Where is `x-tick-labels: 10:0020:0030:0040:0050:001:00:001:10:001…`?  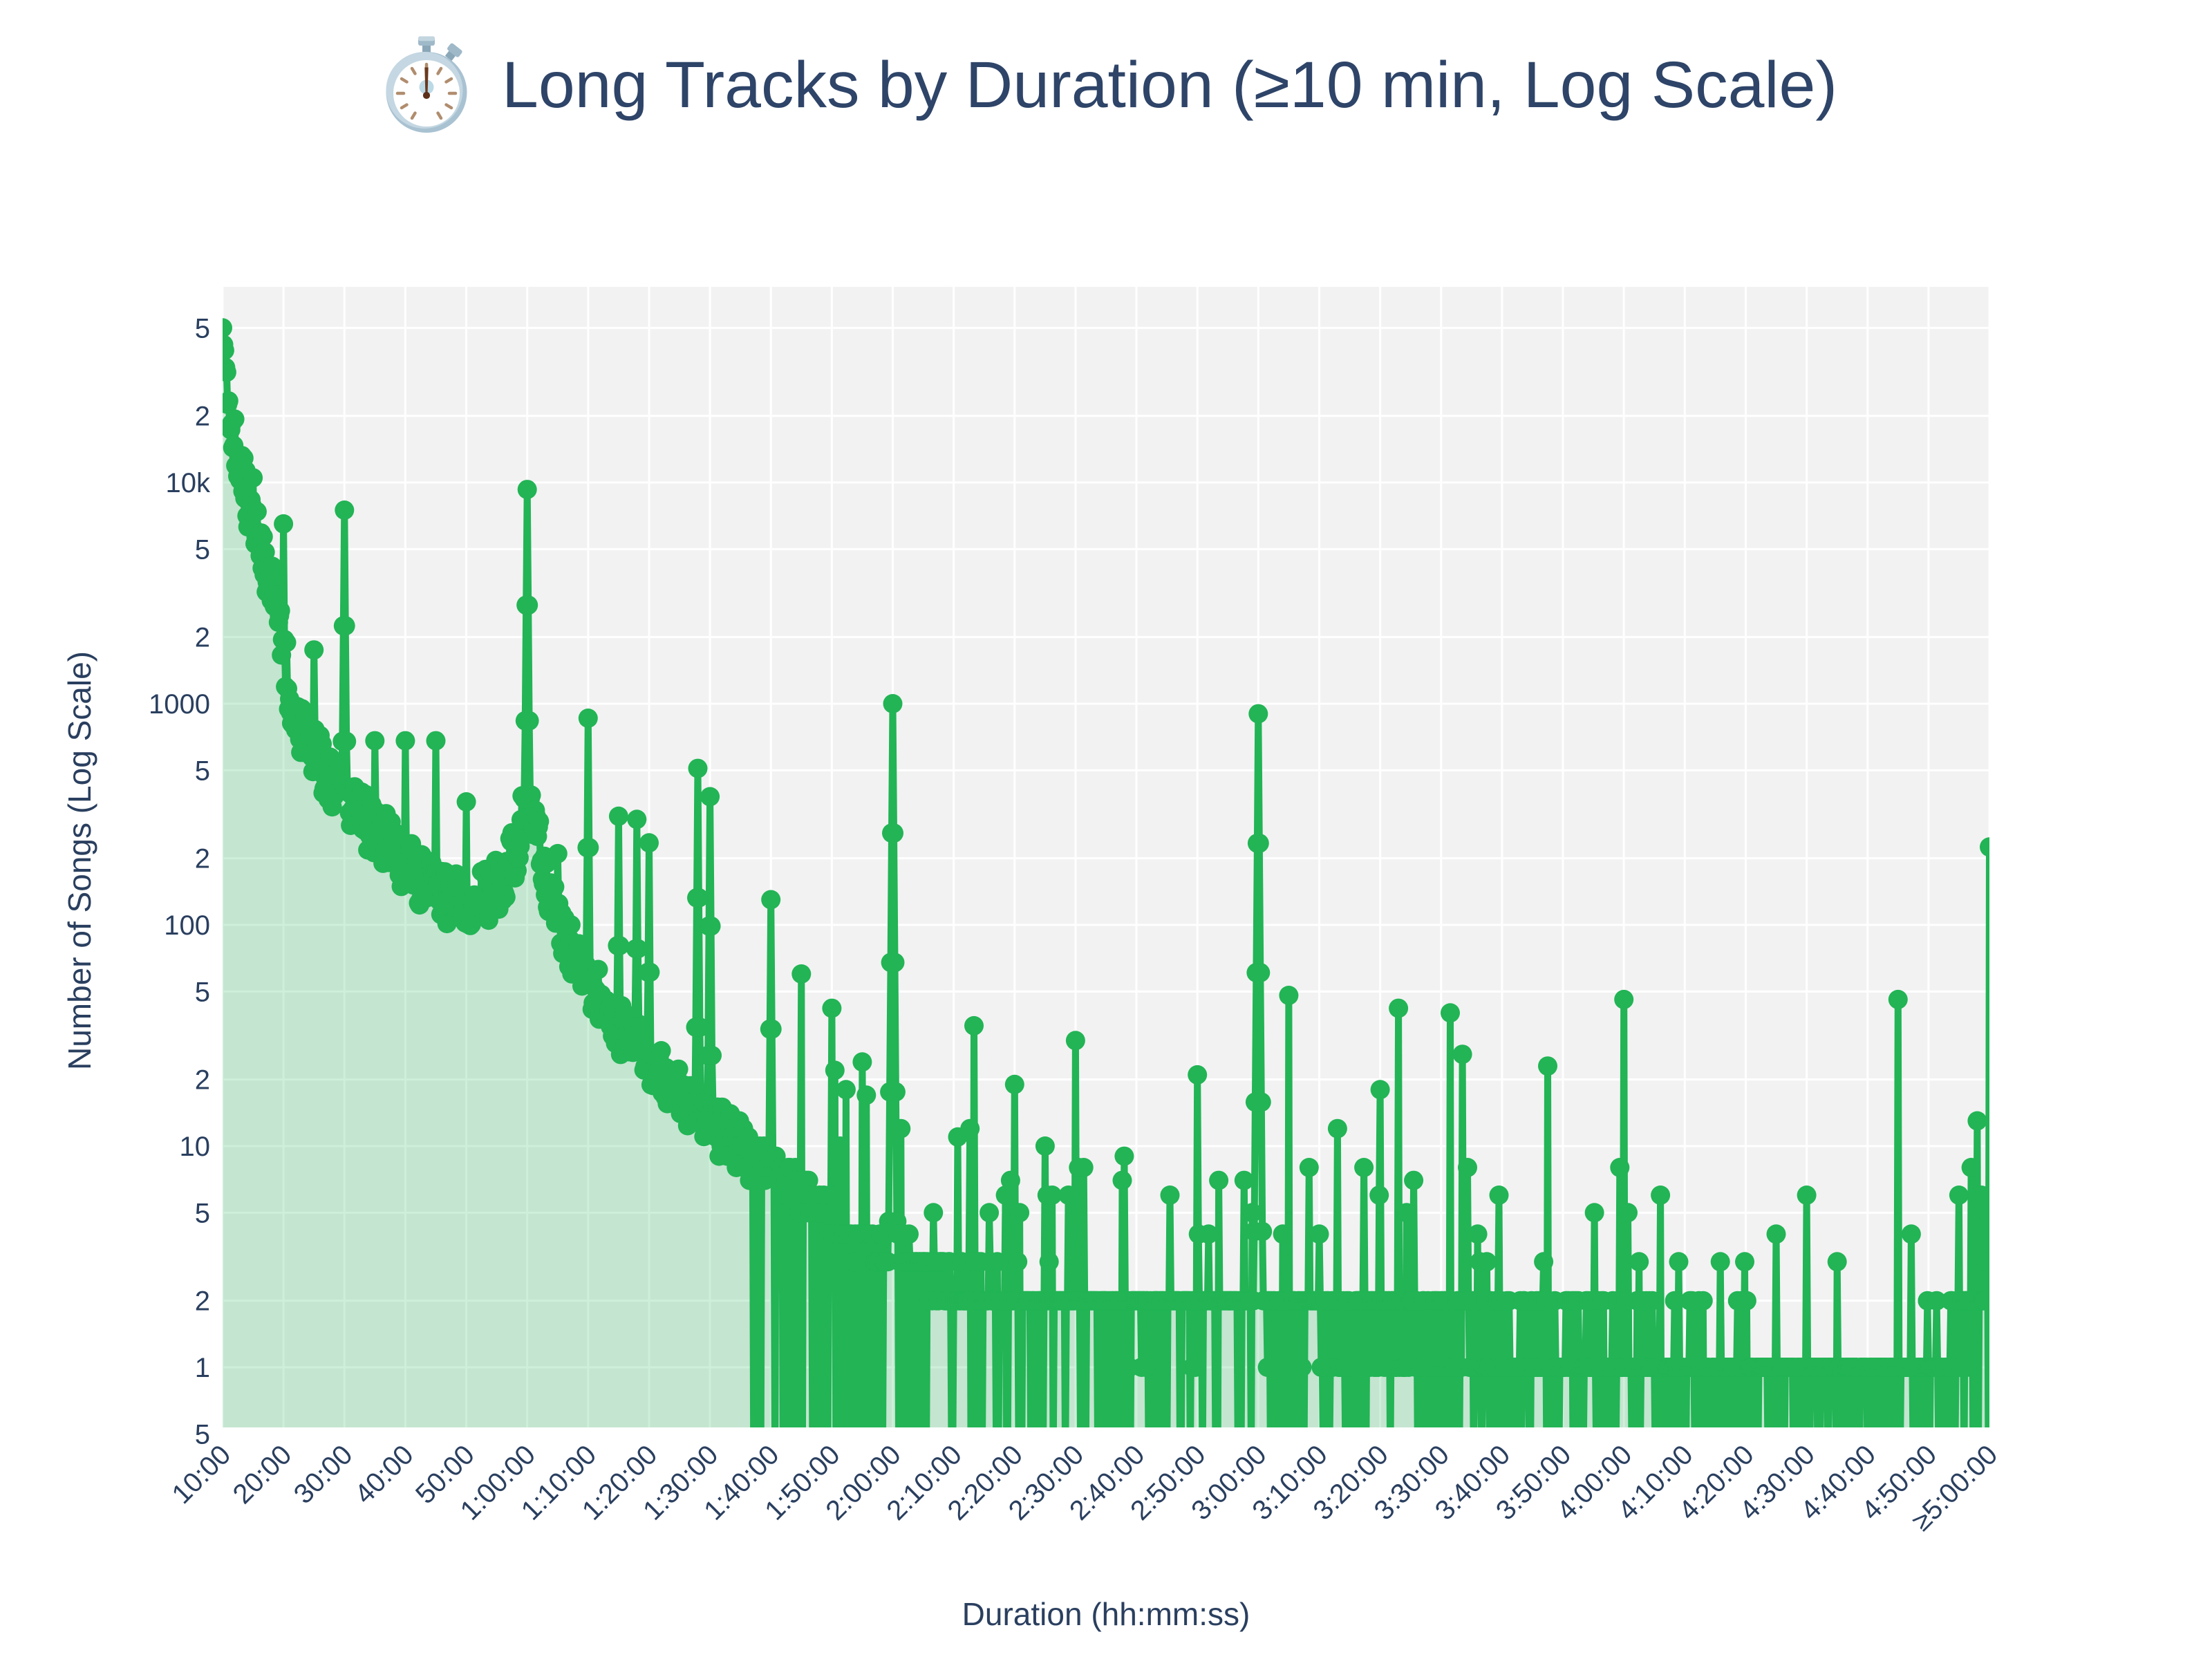
x-tick-labels: 10:0020:0030:0040:0050:001:00:001:10:001… is located at coordinates (1084, 1488).